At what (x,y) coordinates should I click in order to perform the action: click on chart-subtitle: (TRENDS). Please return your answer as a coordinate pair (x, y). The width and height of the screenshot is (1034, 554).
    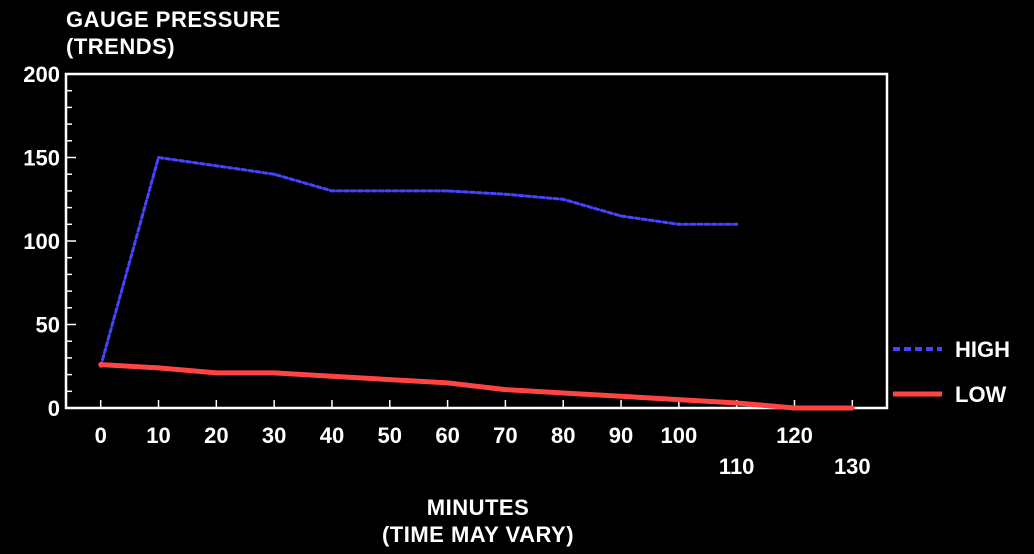
    Looking at the image, I should click on (121, 46).